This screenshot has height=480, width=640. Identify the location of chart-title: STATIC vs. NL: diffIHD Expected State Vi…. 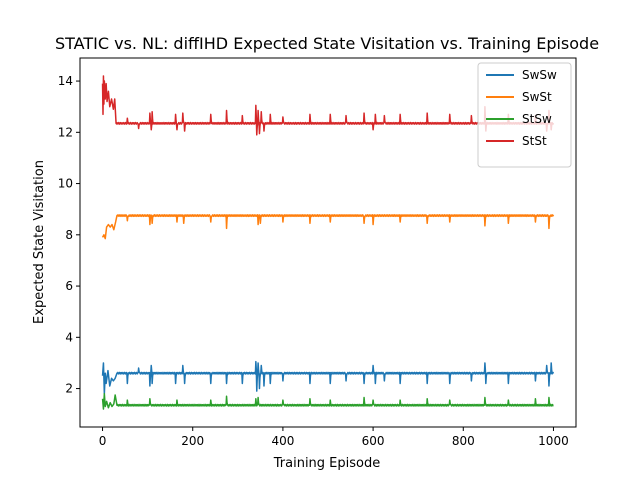
(327, 43).